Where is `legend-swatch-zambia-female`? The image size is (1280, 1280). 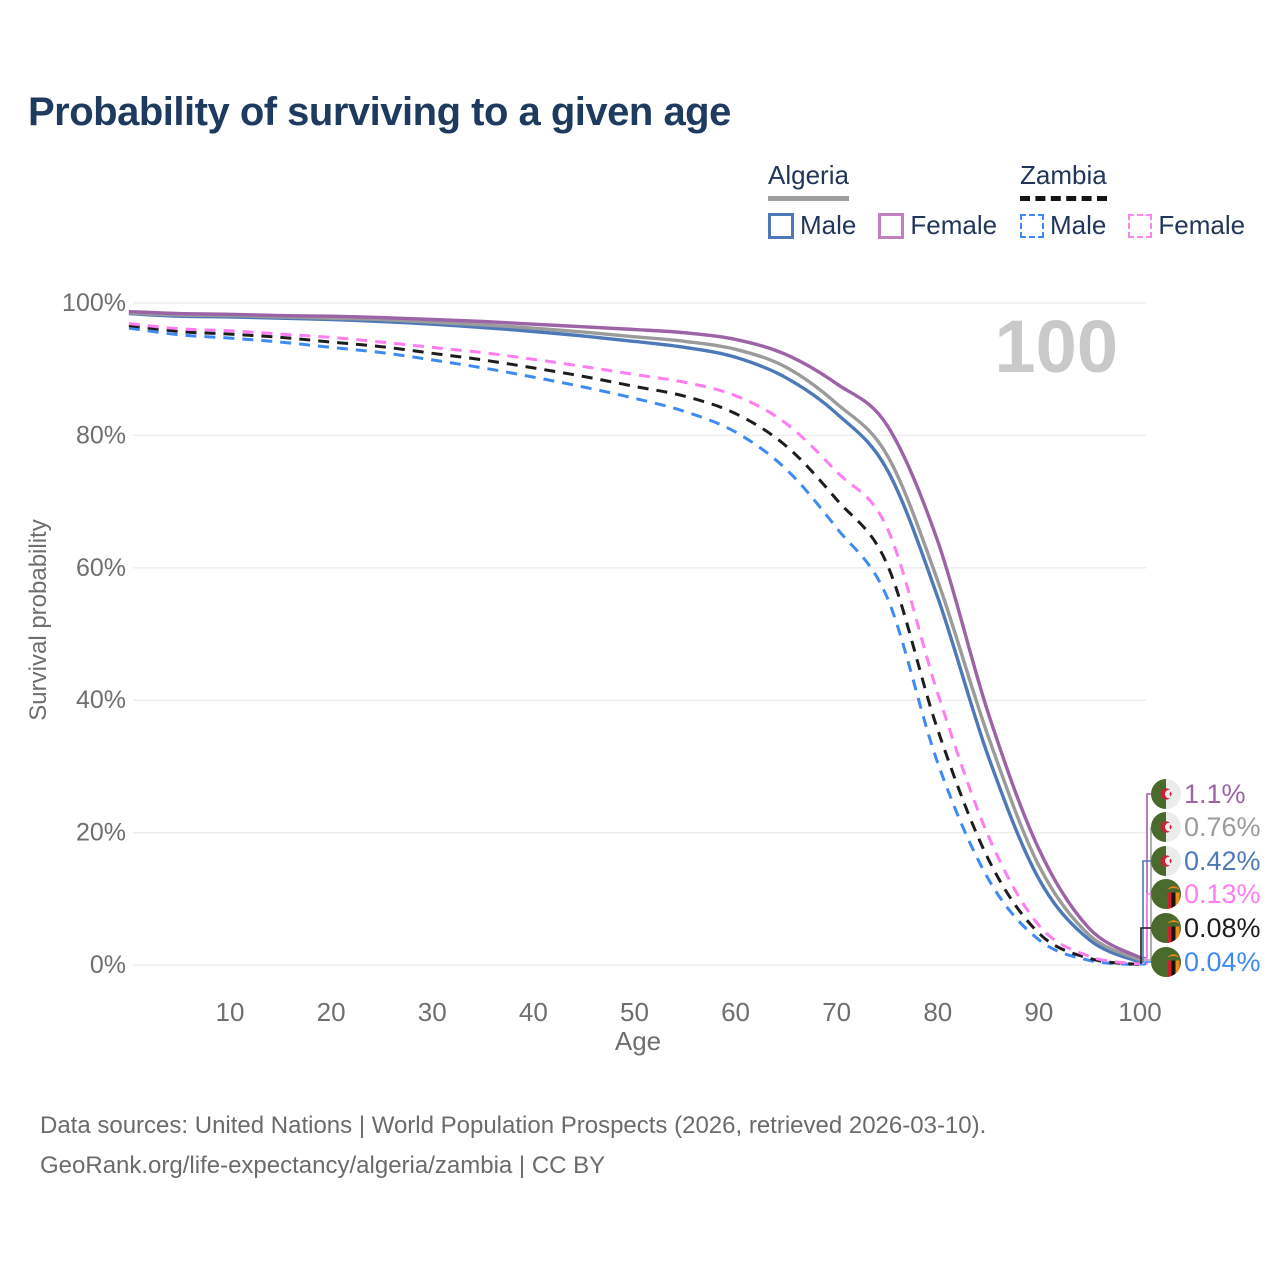 legend-swatch-zambia-female is located at coordinates (1140, 225).